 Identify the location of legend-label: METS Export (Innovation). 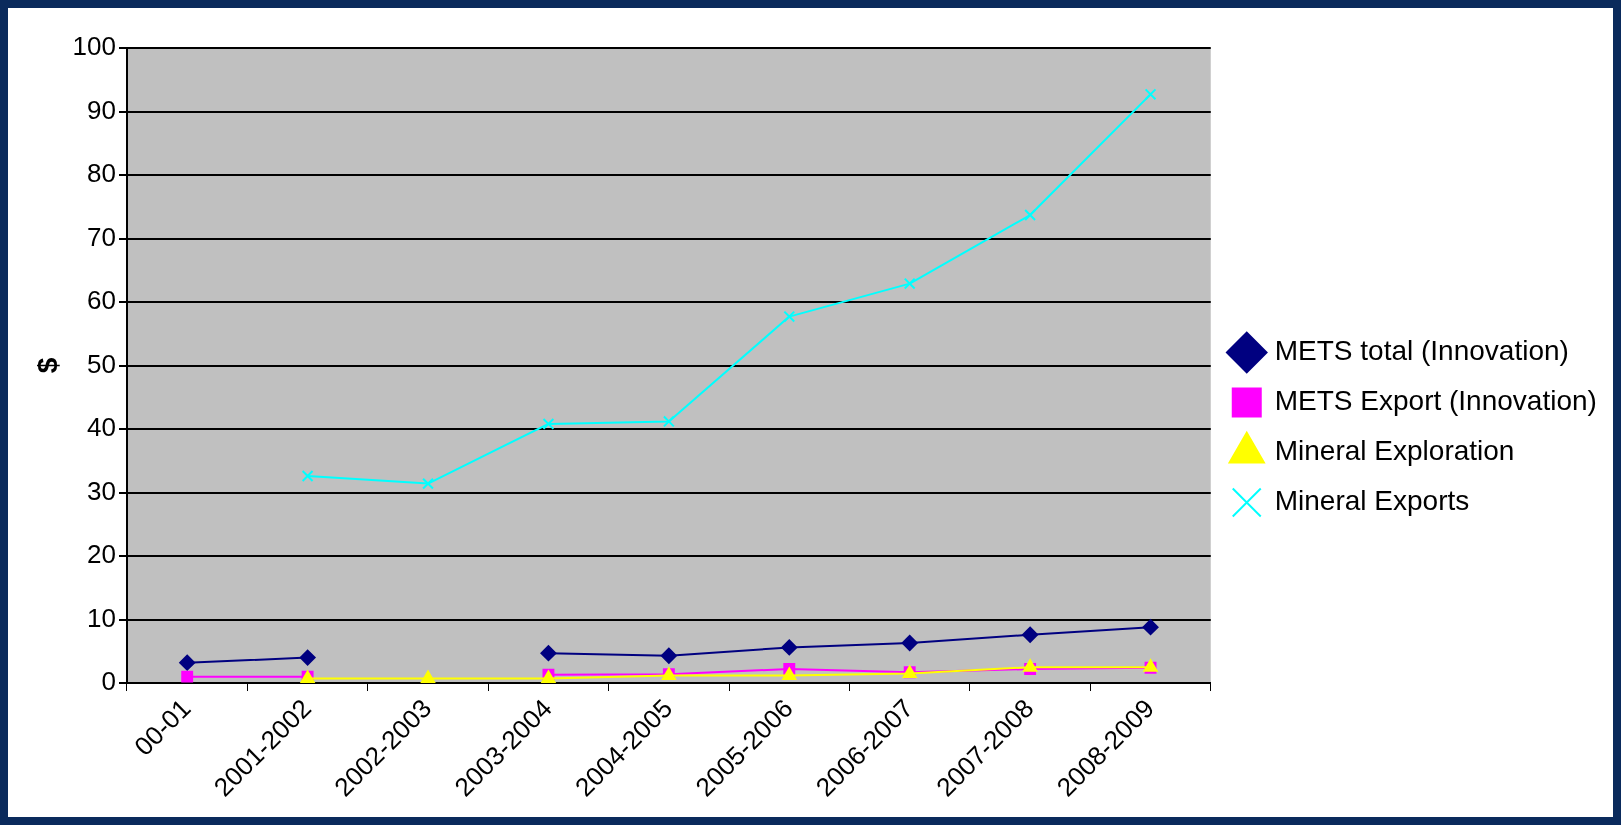
(1435, 401).